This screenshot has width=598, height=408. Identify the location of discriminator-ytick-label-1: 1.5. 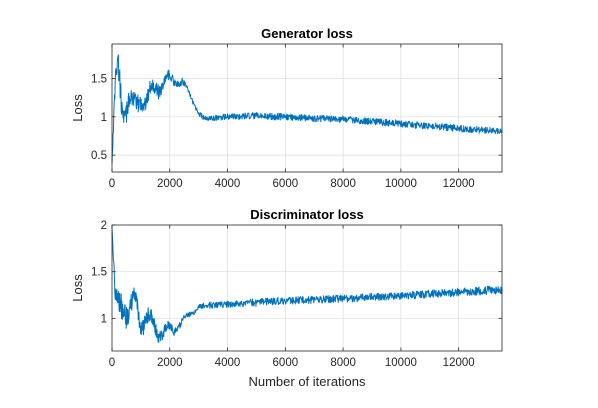
(99, 273).